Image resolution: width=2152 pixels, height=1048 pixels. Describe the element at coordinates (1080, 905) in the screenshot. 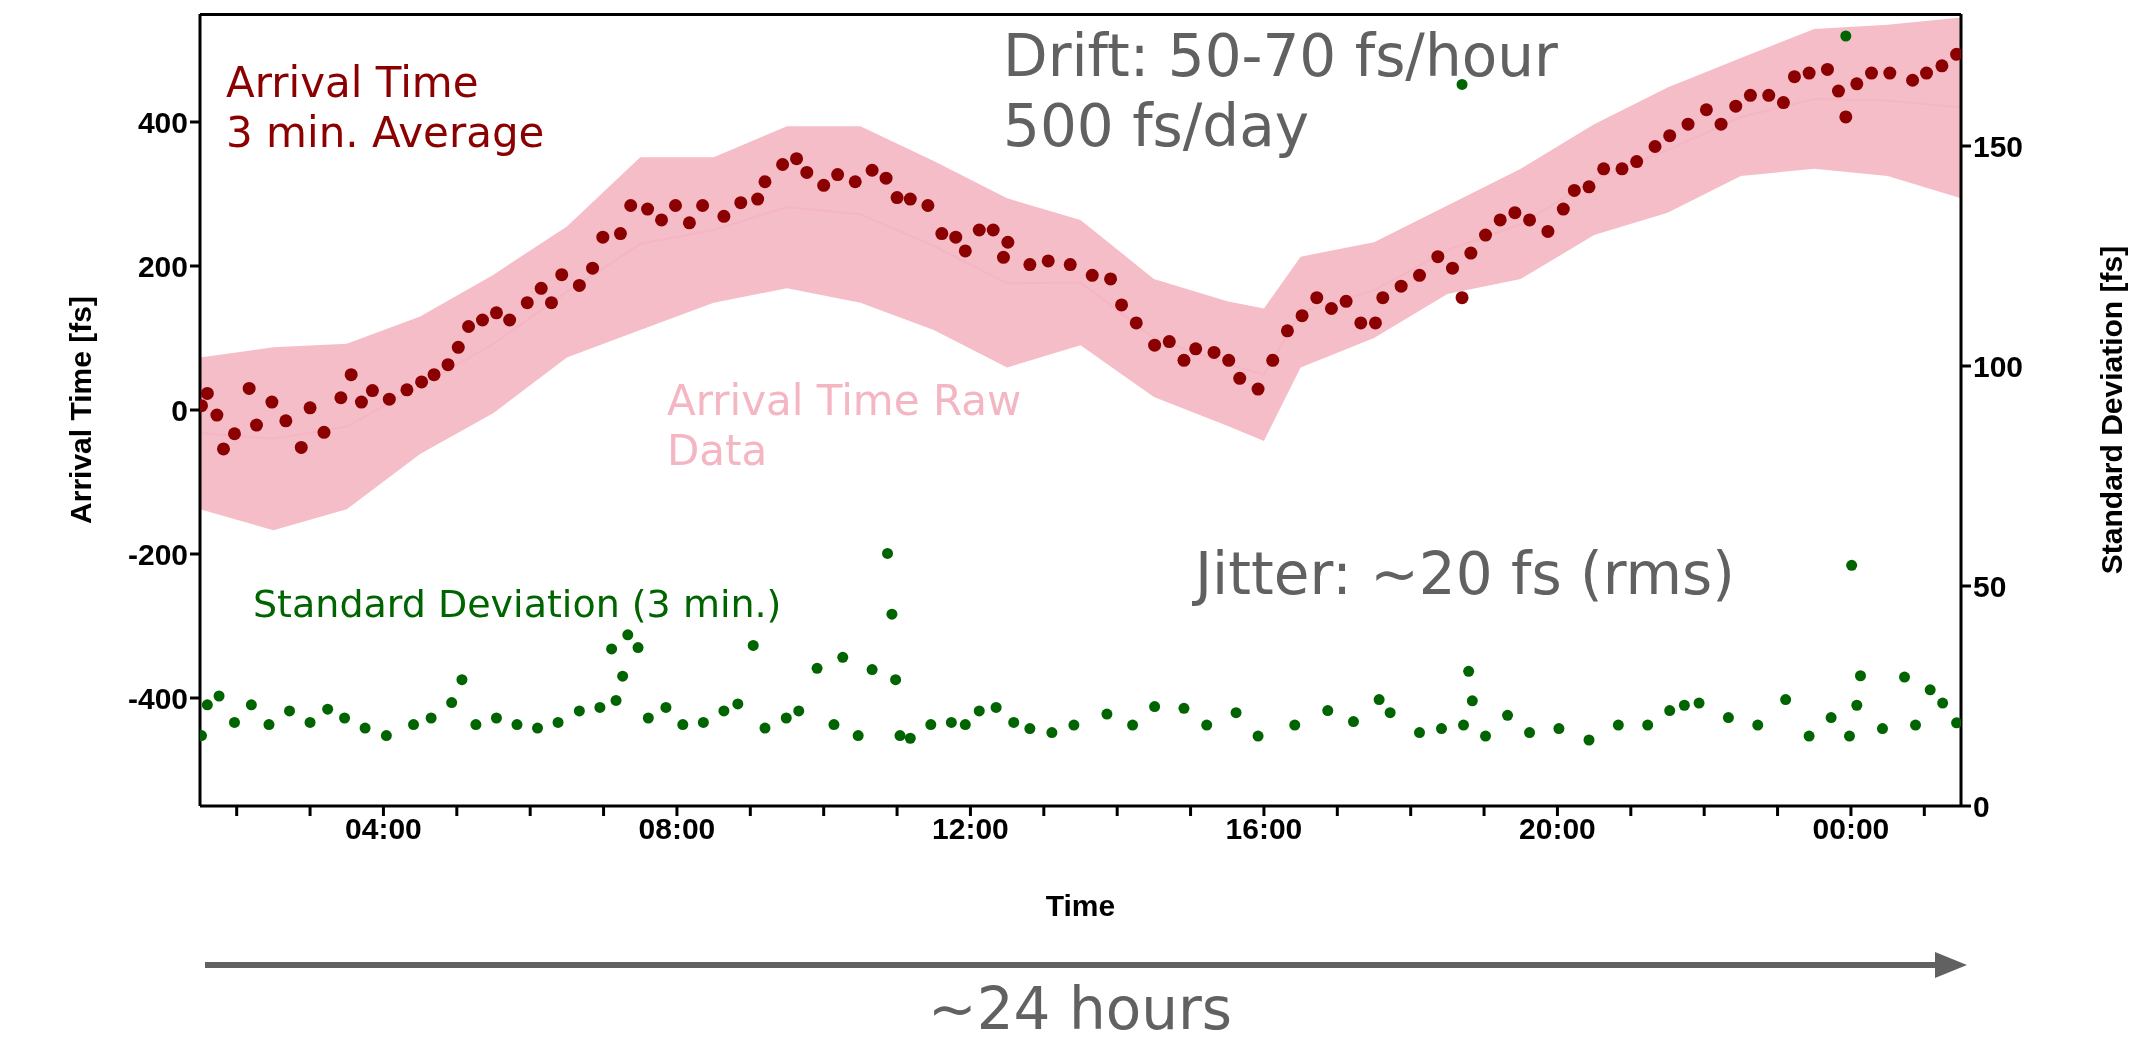

I see `x-axis-title: Time` at that location.